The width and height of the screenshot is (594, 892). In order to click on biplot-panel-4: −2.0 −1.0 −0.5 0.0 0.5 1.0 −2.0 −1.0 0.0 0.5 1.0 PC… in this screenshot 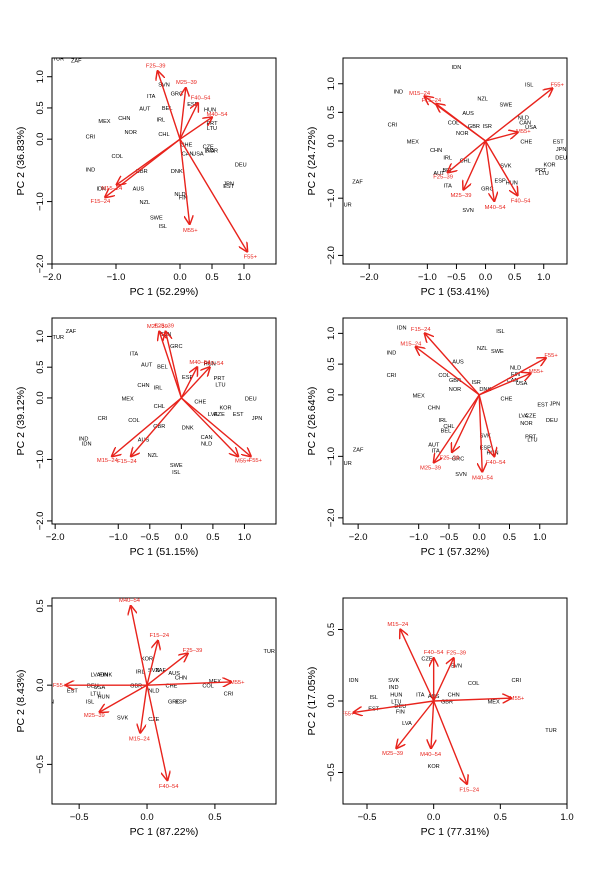, I will do `click(437, 437)`.